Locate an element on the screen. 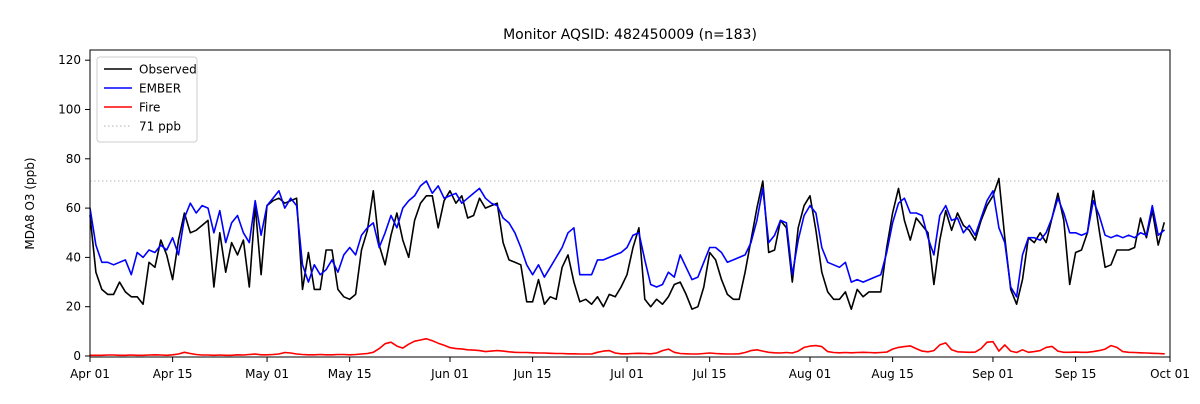 The width and height of the screenshot is (1200, 404). x-tick-label: Jul 01 is located at coordinates (626, 374).